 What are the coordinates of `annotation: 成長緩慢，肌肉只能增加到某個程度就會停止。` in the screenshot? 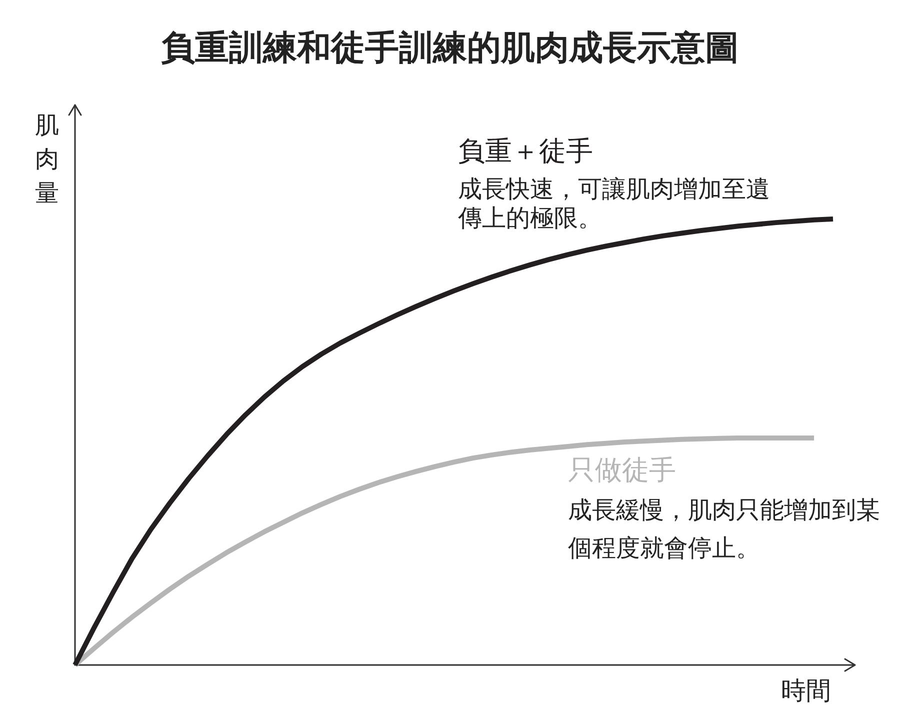 It's located at (724, 529).